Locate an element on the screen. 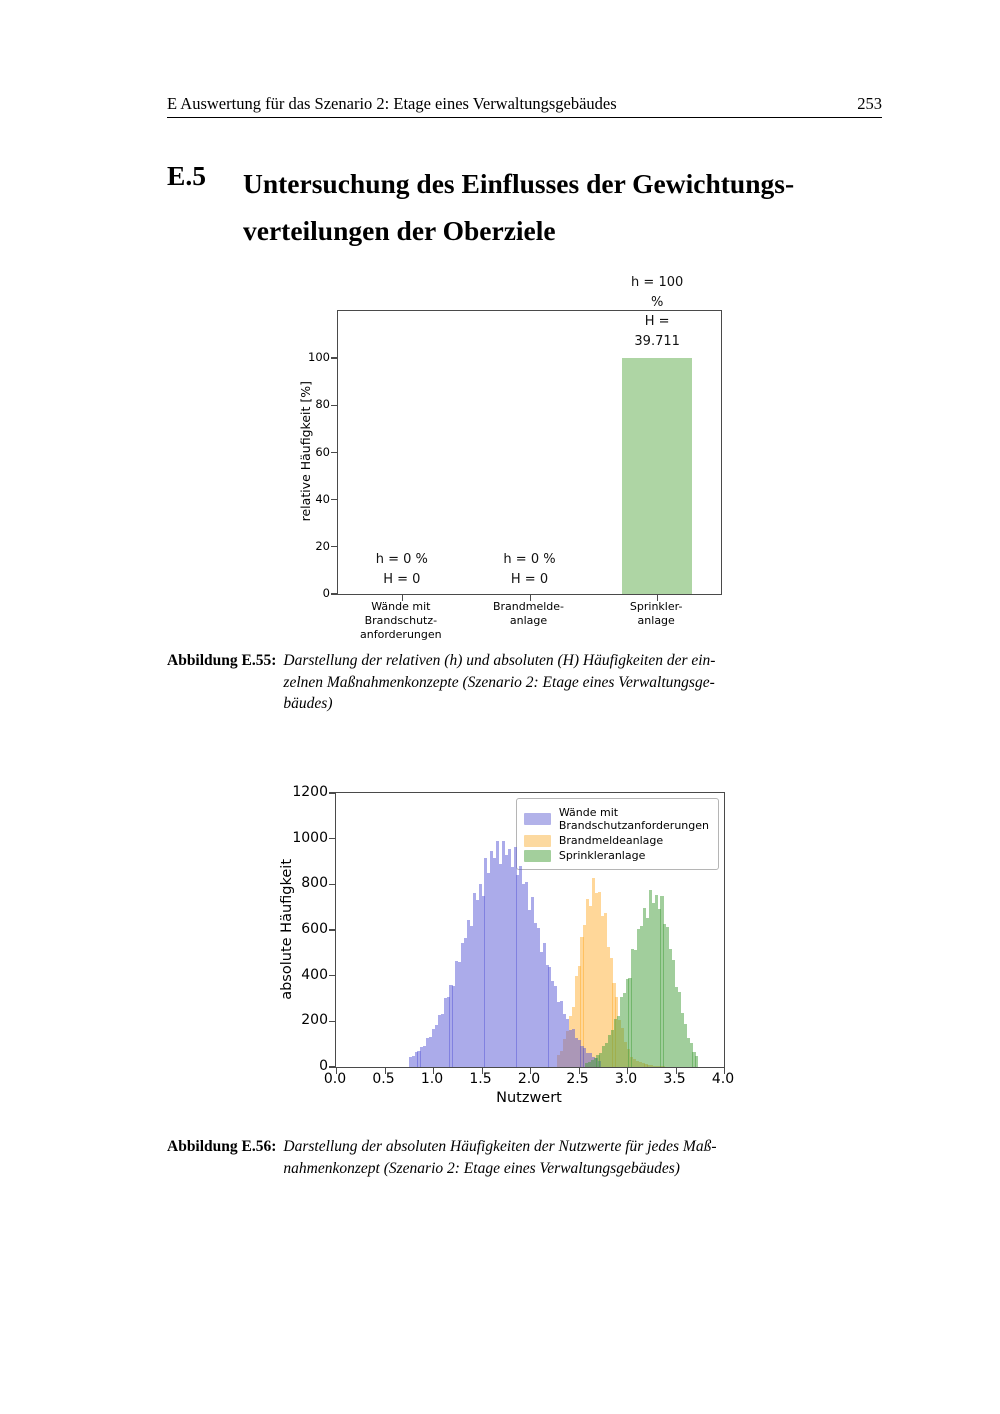 The height and width of the screenshot is (1414, 1000). legend-item: Brandmeldeanlage is located at coordinates (616, 840).